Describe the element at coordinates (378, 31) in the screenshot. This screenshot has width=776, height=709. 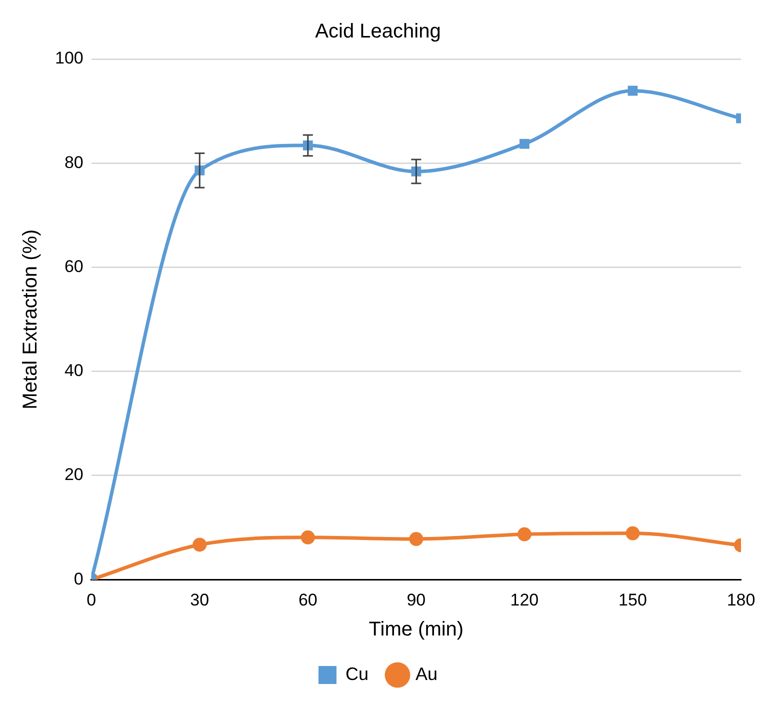
I see `chart-title: Acid Leaching` at that location.